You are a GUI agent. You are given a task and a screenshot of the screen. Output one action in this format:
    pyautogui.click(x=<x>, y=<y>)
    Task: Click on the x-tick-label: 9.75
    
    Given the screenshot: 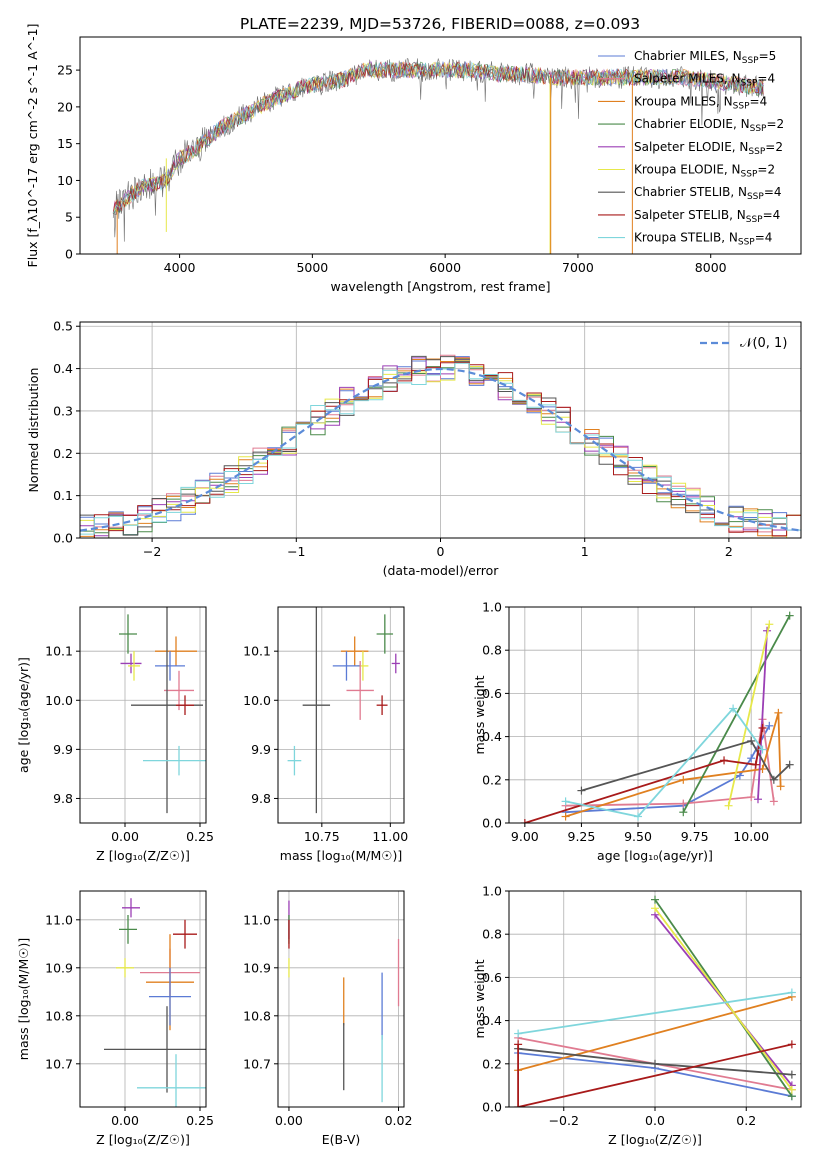 What is the action you would take?
    pyautogui.click(x=695, y=836)
    